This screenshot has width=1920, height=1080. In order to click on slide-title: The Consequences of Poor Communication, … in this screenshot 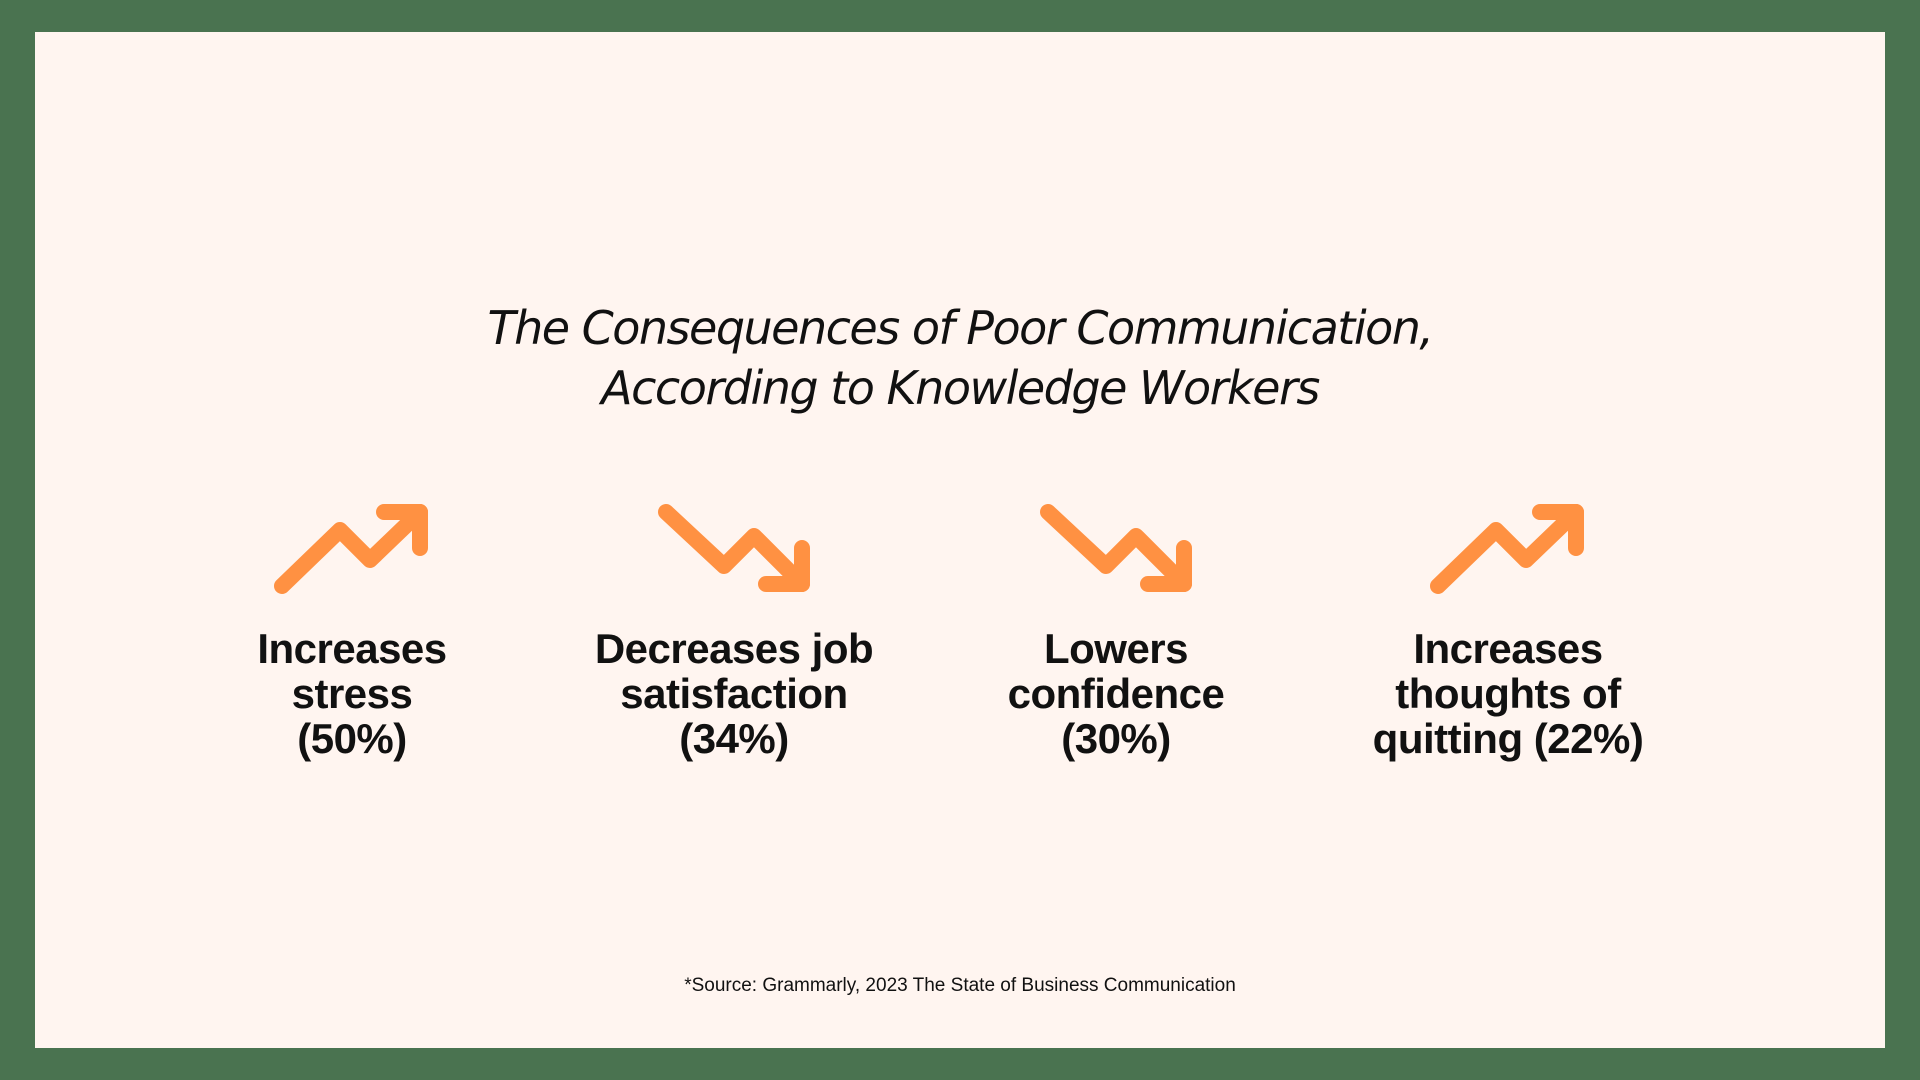, I will do `click(960, 358)`.